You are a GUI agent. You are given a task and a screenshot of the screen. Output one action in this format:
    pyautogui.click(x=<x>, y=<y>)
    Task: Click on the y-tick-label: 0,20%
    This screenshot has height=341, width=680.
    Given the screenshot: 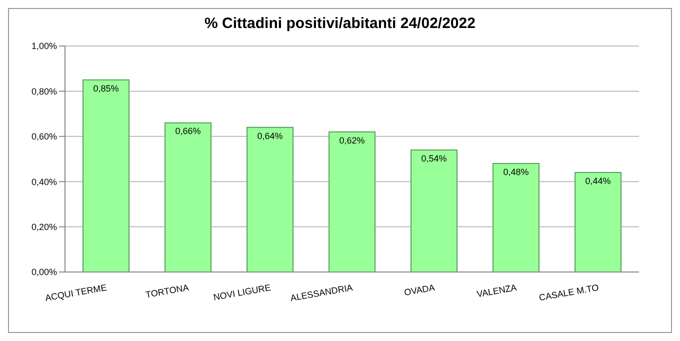 What is the action you would take?
    pyautogui.click(x=44, y=227)
    